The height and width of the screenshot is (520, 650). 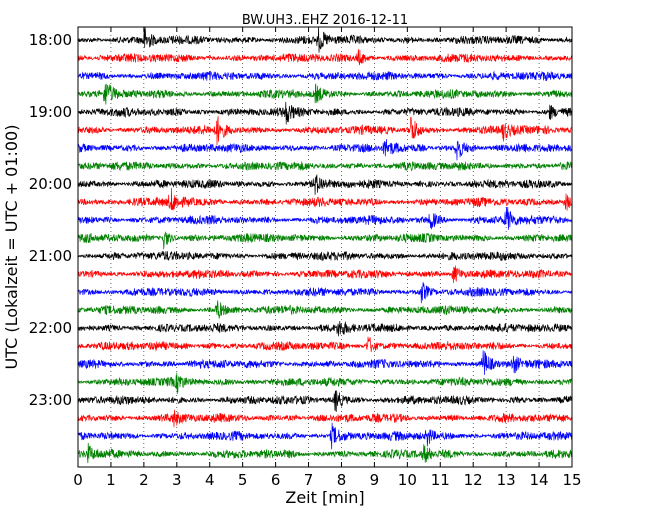 I want to click on y-tick-label: 20:00, so click(x=50, y=184).